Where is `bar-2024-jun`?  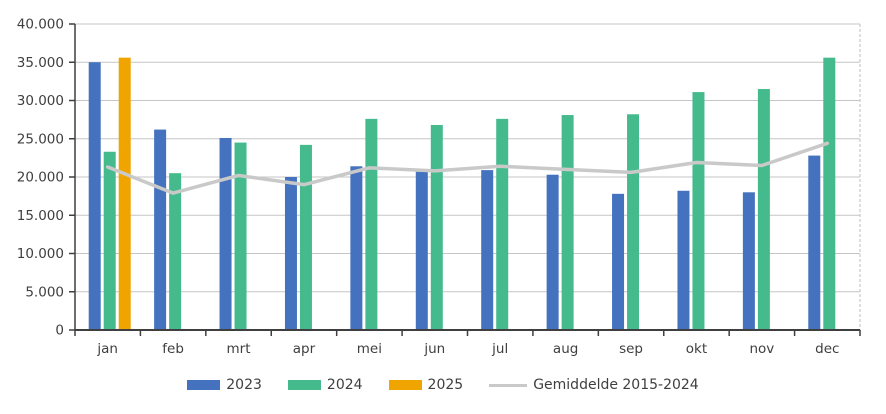 bar-2024-jun is located at coordinates (436, 227).